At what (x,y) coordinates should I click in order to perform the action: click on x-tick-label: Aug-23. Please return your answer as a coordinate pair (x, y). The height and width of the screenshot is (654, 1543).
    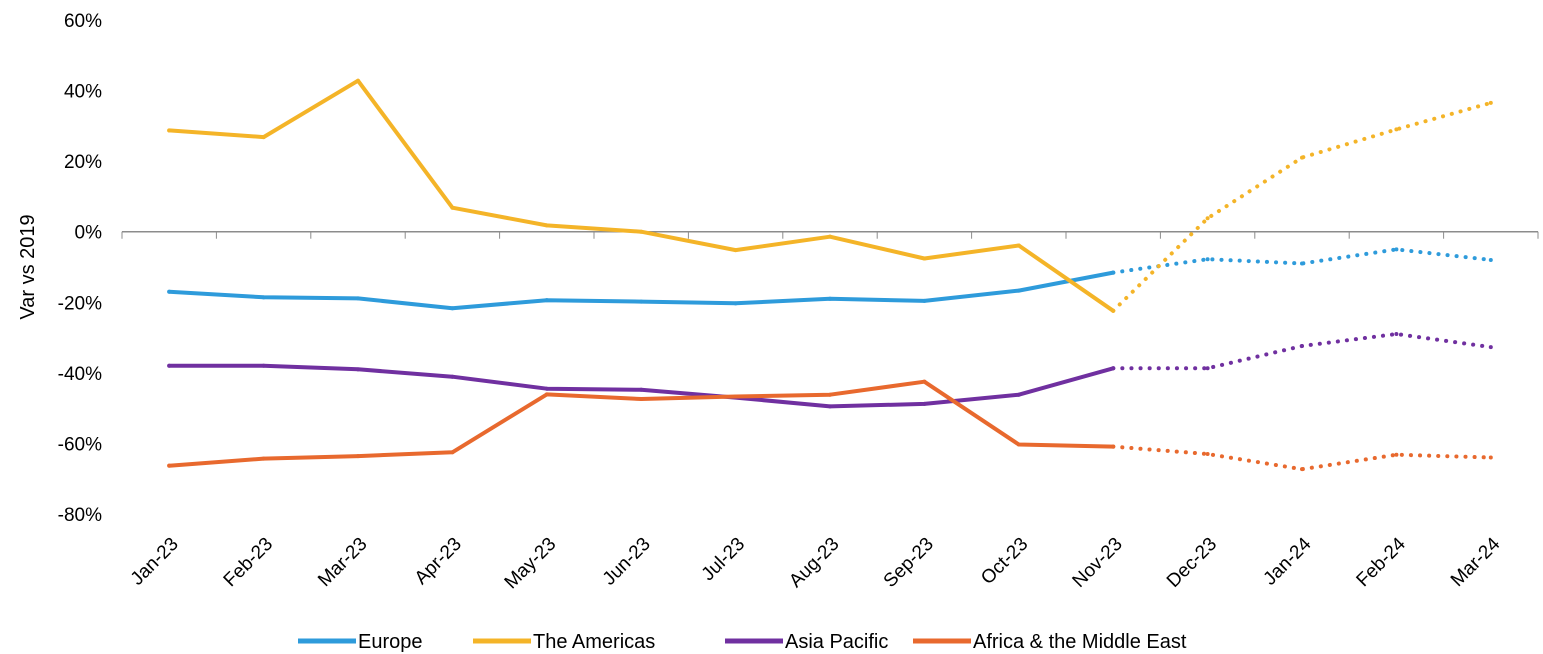
    Looking at the image, I should click on (814, 563).